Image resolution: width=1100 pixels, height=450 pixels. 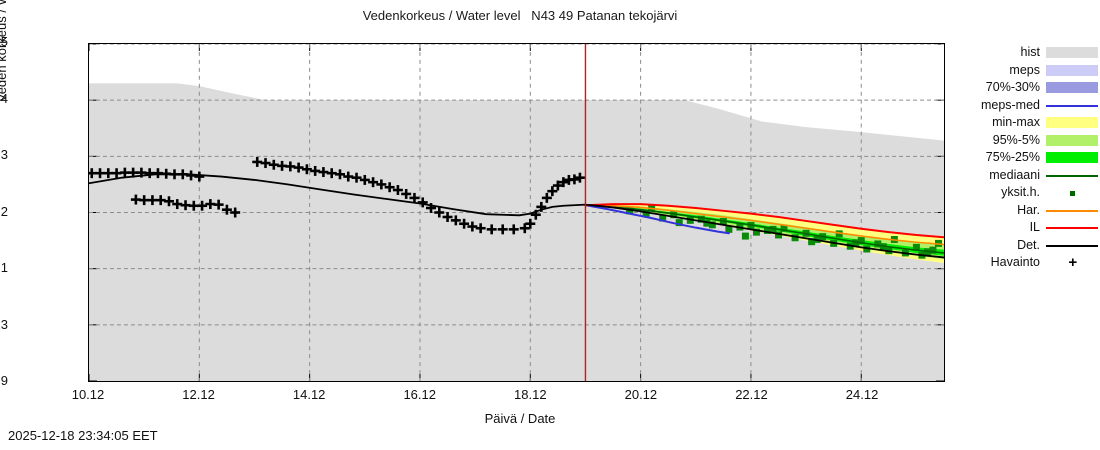 I want to click on legend-label: meps, so click(x=1024, y=69).